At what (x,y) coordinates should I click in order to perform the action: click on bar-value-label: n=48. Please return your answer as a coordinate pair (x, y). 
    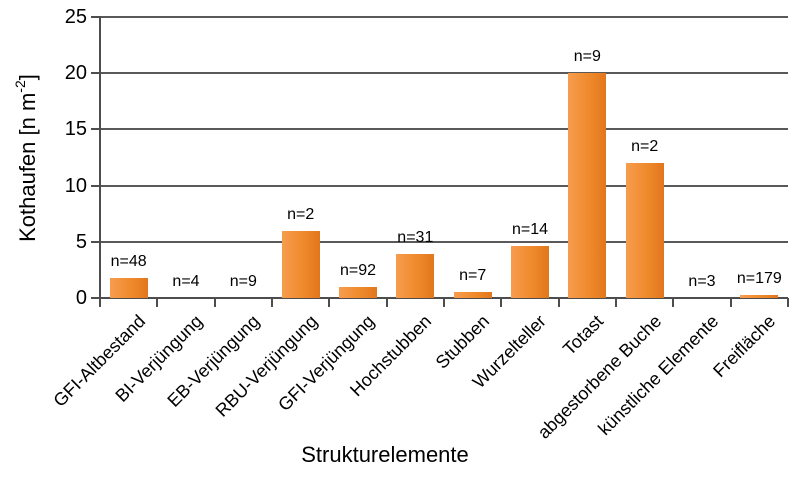
    Looking at the image, I should click on (128, 261).